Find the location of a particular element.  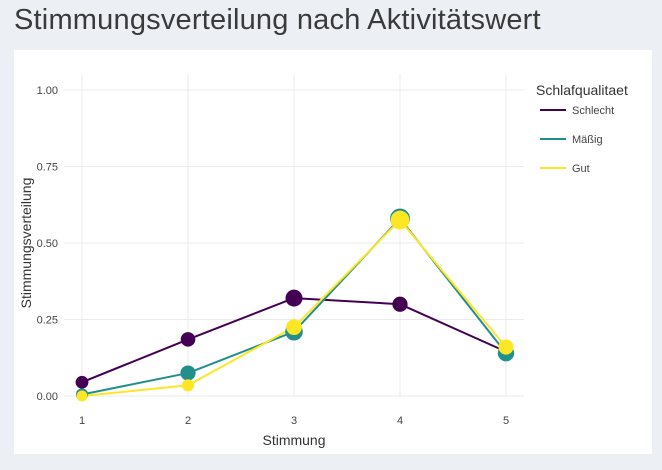

legend-title: Schlafqualitaet is located at coordinates (582, 90).